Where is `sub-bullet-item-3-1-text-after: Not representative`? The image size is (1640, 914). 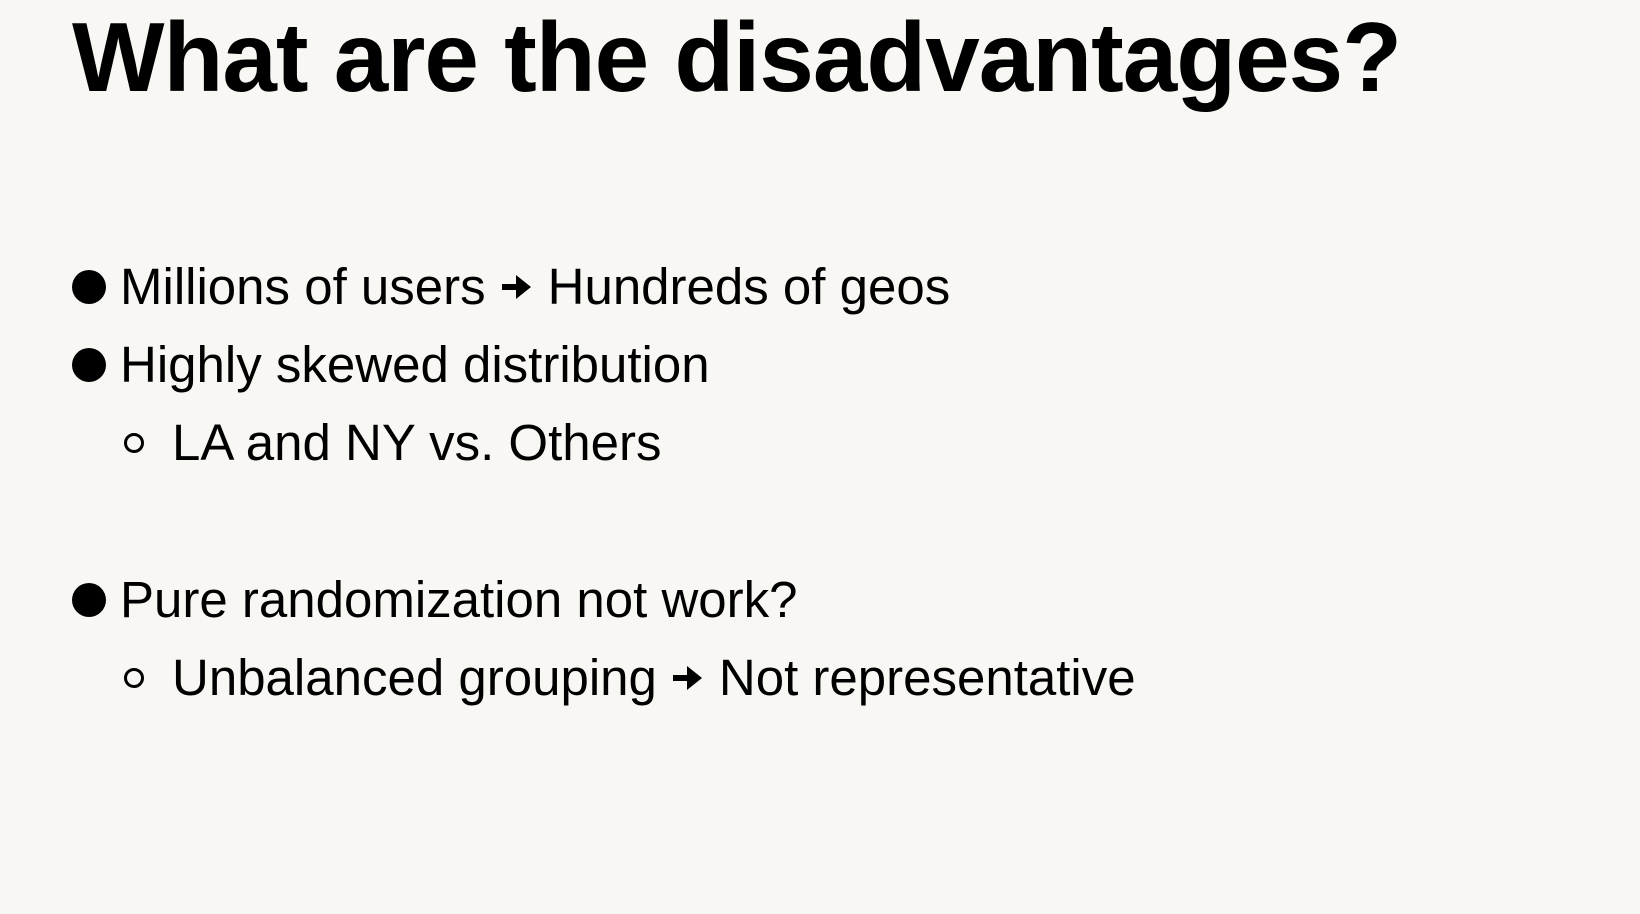 sub-bullet-item-3-1-text-after: Not representative is located at coordinates (927, 677).